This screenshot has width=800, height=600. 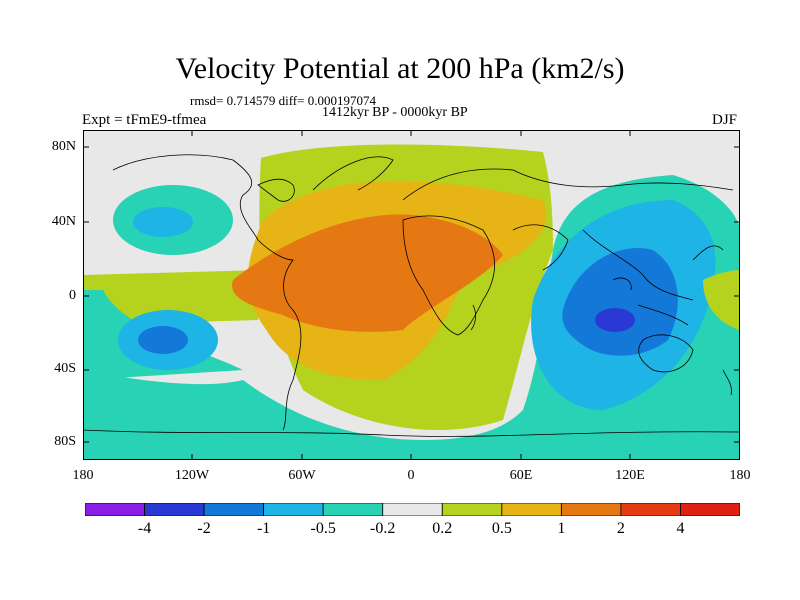 I want to click on y-tick-label: 0, so click(x=72, y=295).